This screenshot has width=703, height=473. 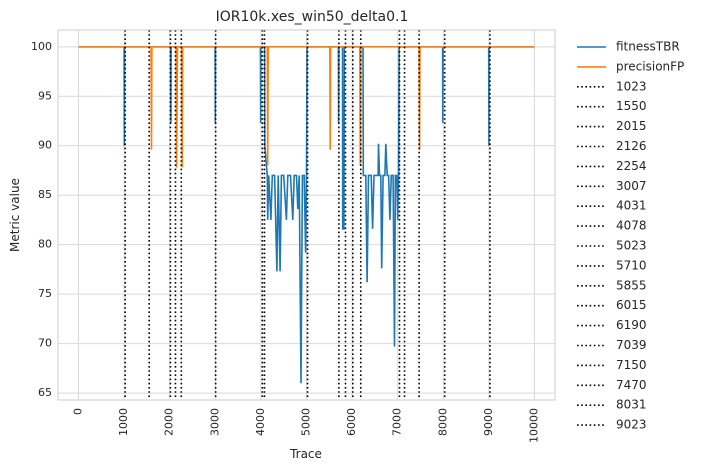 What do you see at coordinates (351, 422) in the screenshot?
I see `x-tick-label: 6000` at bounding box center [351, 422].